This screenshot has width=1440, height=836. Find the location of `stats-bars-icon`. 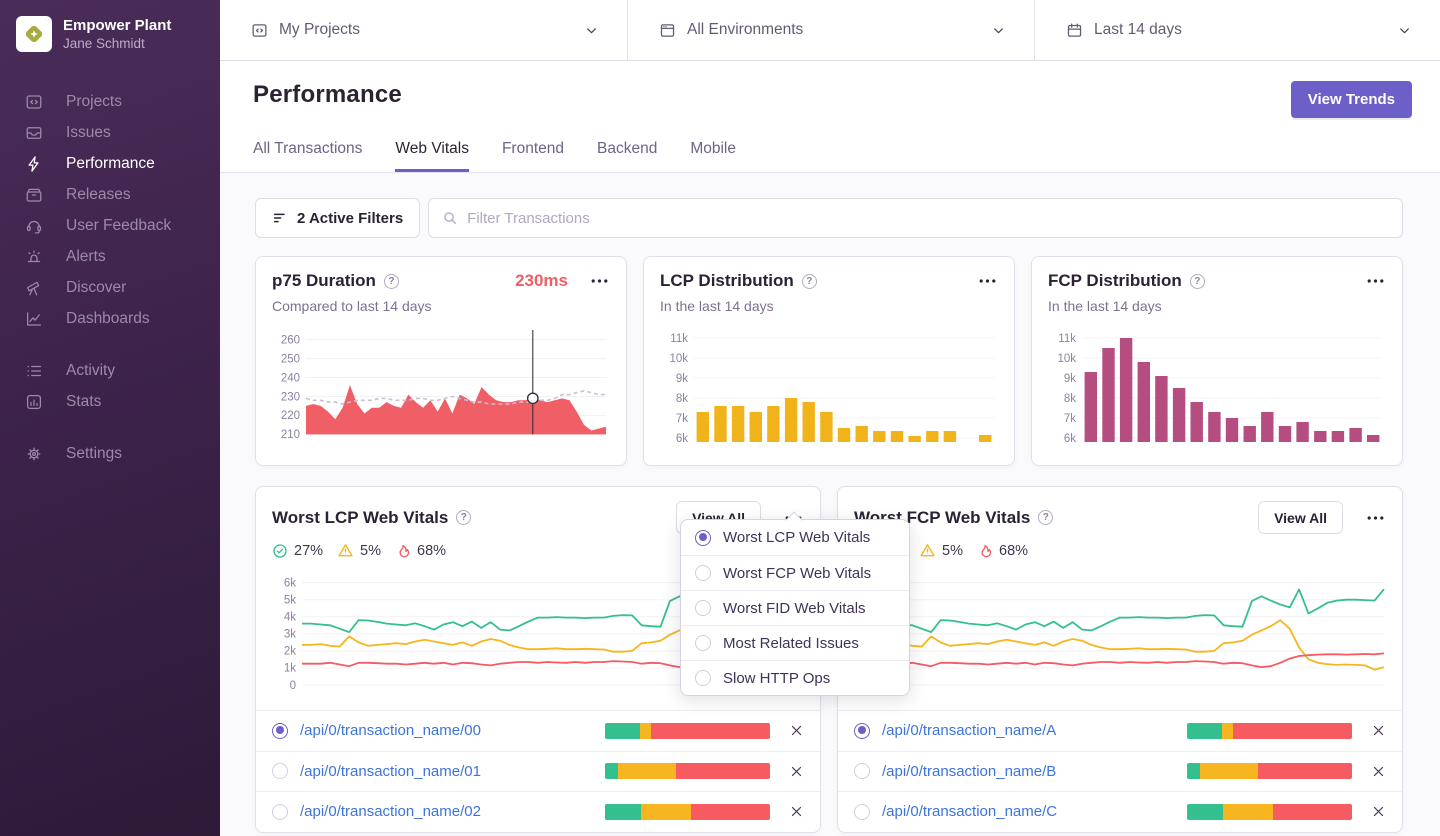

stats-bars-icon is located at coordinates (34, 402).